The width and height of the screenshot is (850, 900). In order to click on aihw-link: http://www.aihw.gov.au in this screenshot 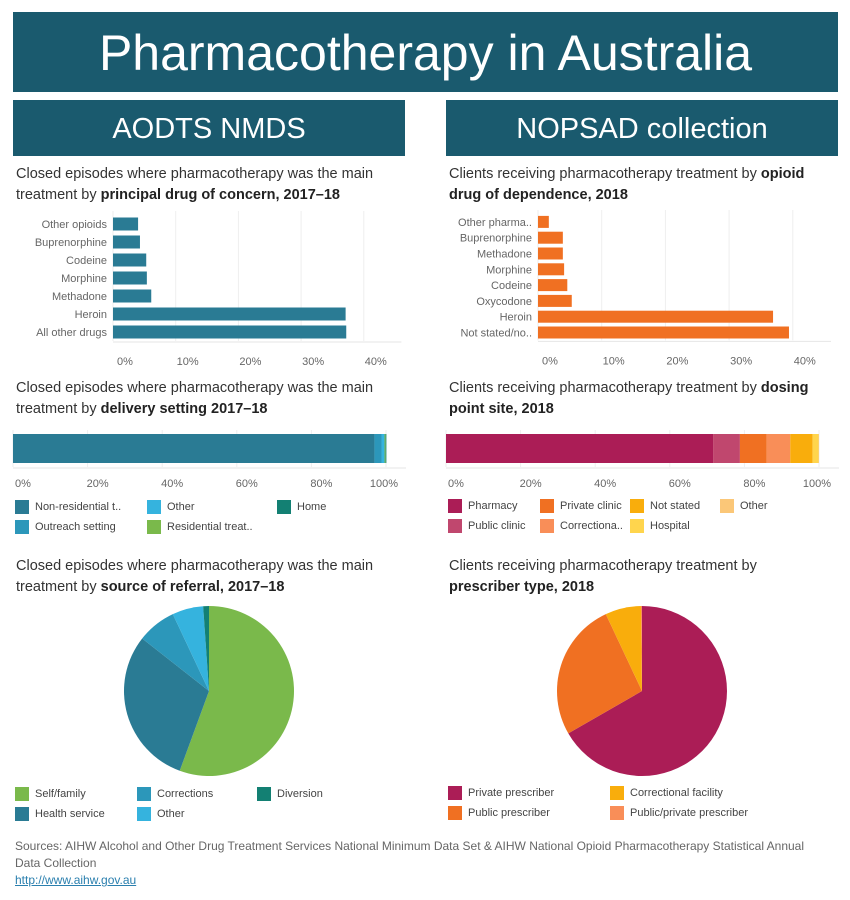, I will do `click(76, 880)`.